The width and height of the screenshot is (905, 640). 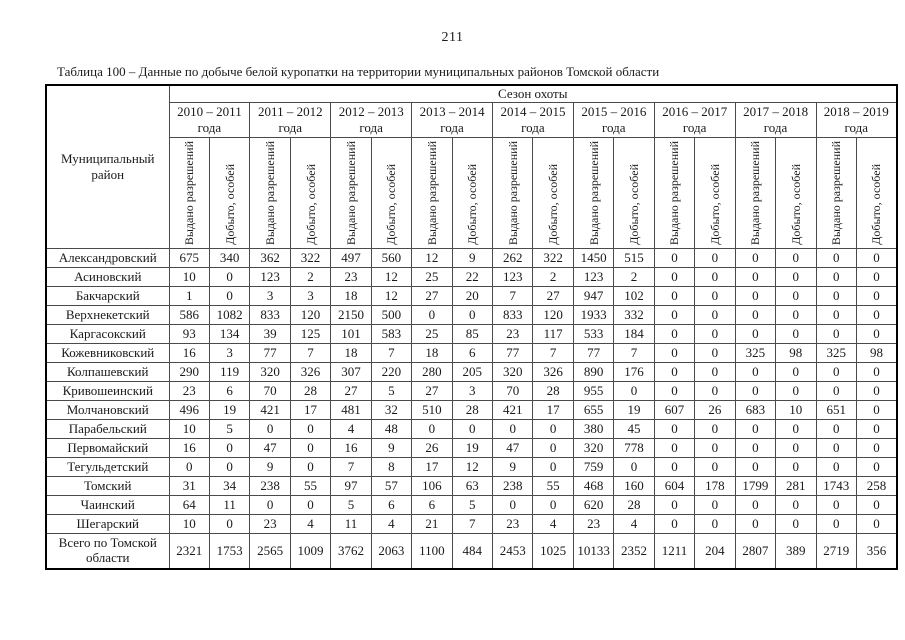 What do you see at coordinates (391, 486) in the screenshot?
I see `value-cell: 57` at bounding box center [391, 486].